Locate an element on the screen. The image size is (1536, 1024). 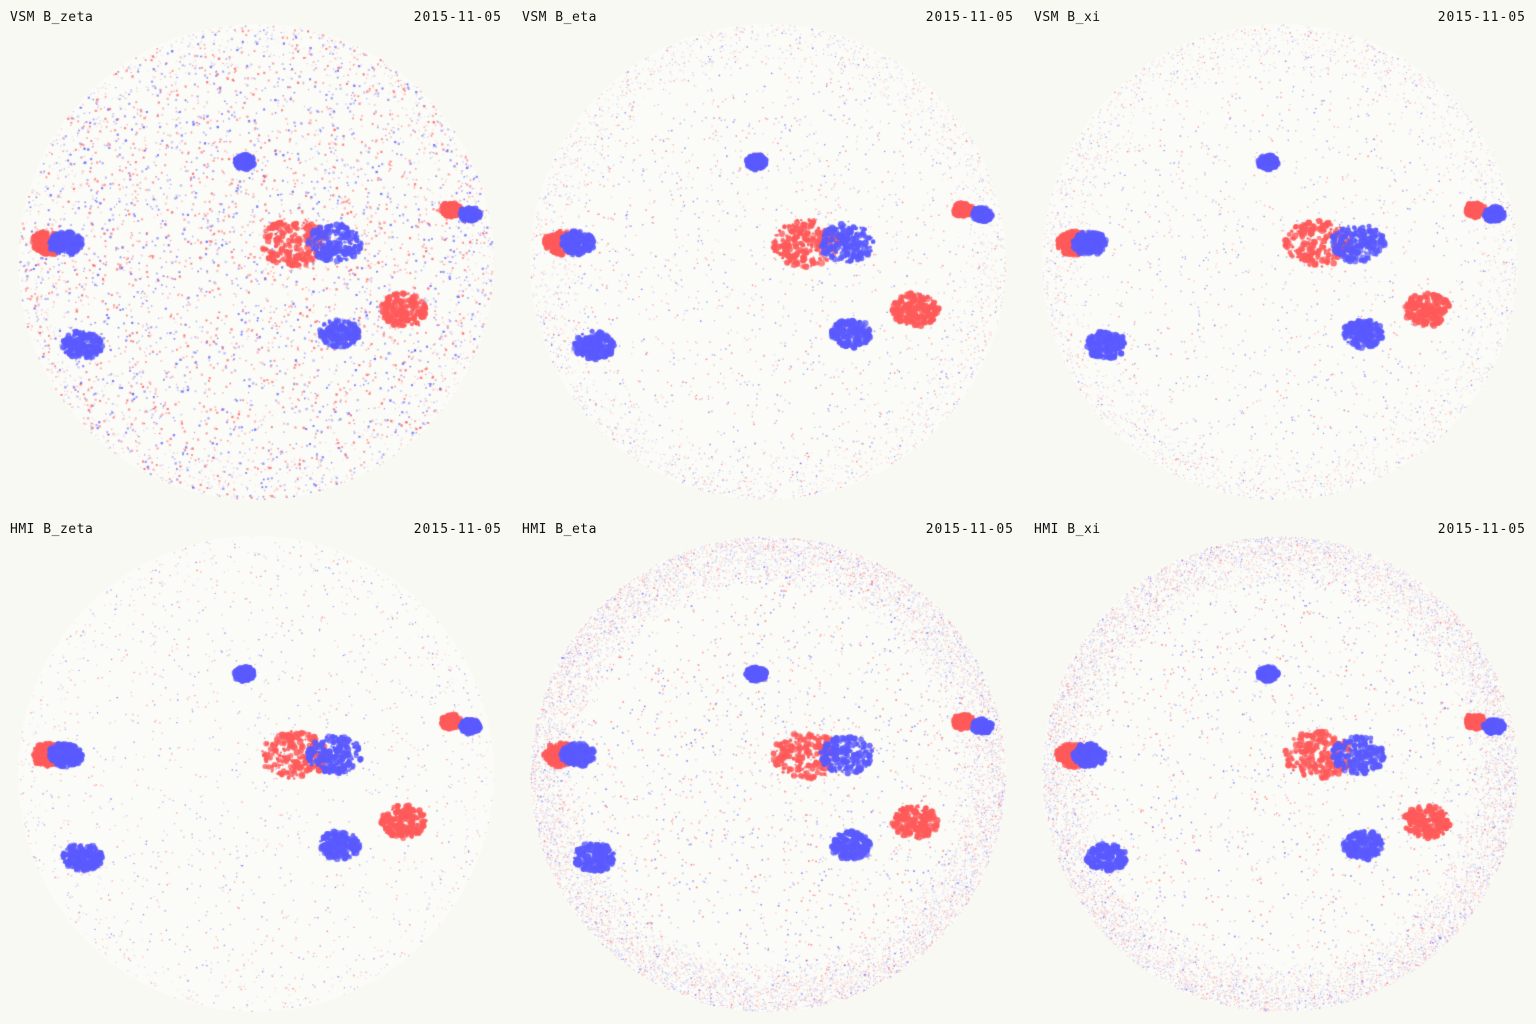
panel-title: HMI B_eta is located at coordinates (559, 529).